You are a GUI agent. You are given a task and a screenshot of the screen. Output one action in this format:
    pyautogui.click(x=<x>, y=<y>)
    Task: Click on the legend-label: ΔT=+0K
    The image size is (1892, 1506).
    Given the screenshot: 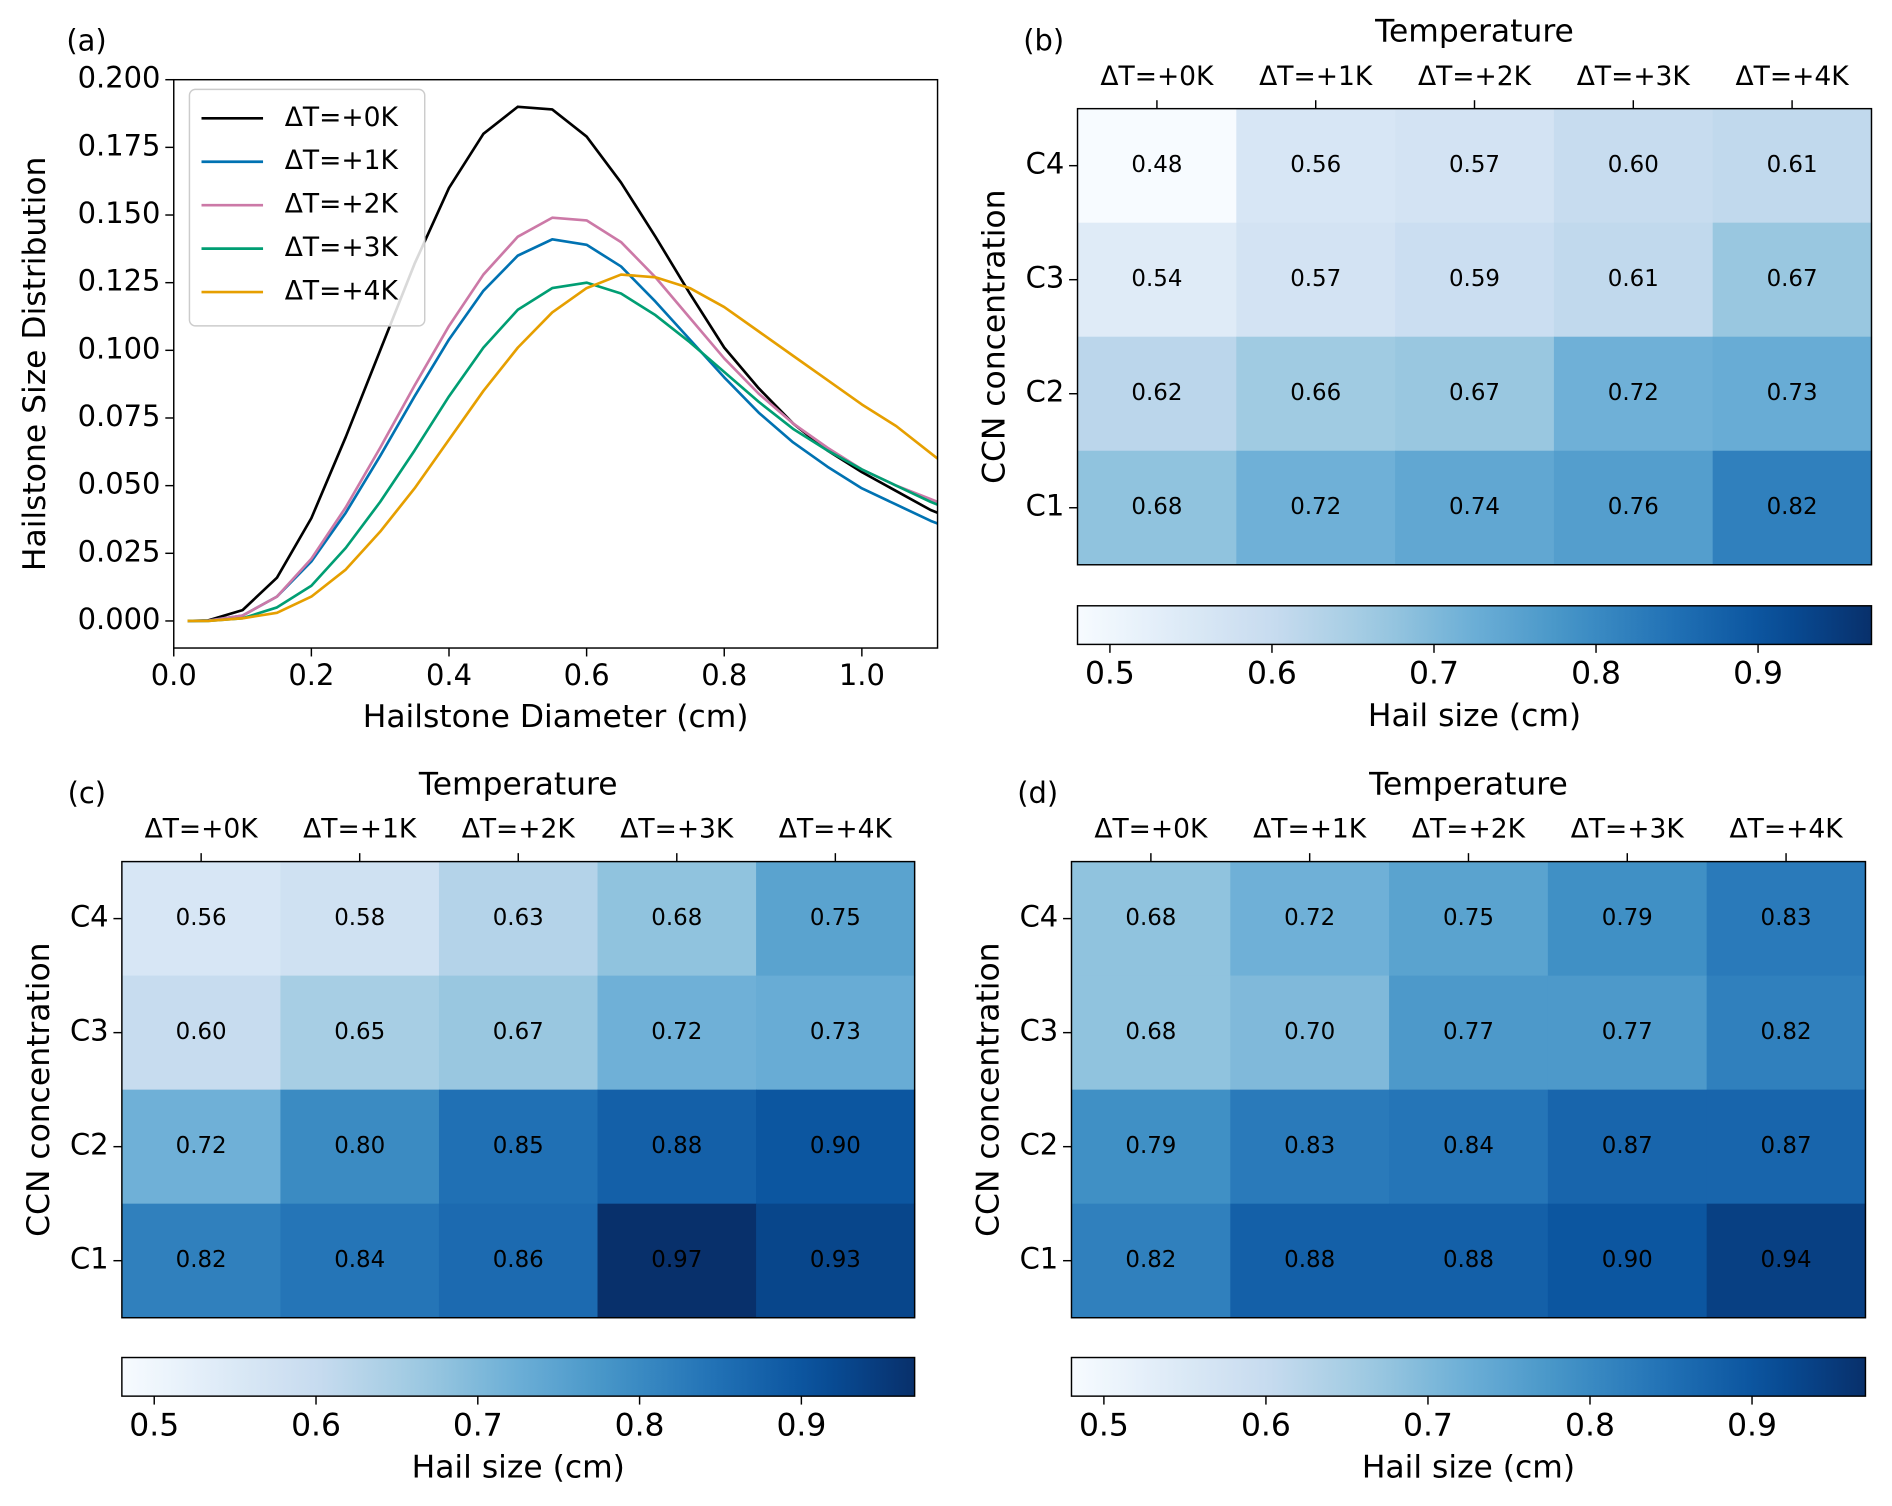 What is the action you would take?
    pyautogui.click(x=342, y=117)
    